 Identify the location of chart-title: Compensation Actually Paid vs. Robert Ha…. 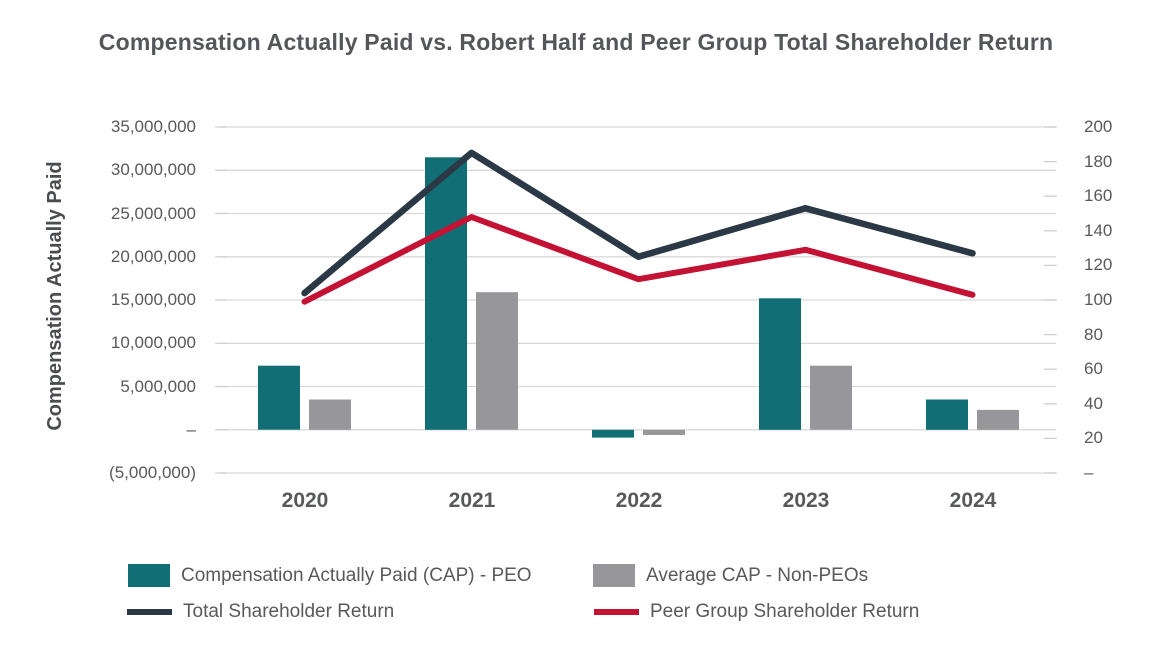
(576, 42).